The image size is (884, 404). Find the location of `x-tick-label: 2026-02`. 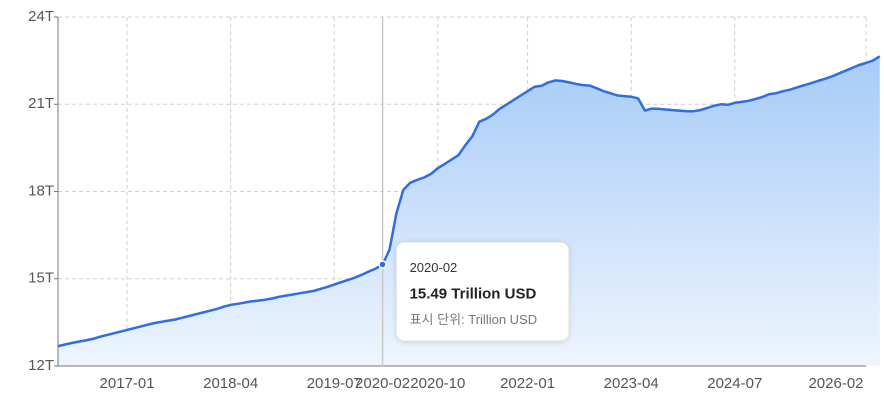

x-tick-label: 2026-02 is located at coordinates (835, 383).